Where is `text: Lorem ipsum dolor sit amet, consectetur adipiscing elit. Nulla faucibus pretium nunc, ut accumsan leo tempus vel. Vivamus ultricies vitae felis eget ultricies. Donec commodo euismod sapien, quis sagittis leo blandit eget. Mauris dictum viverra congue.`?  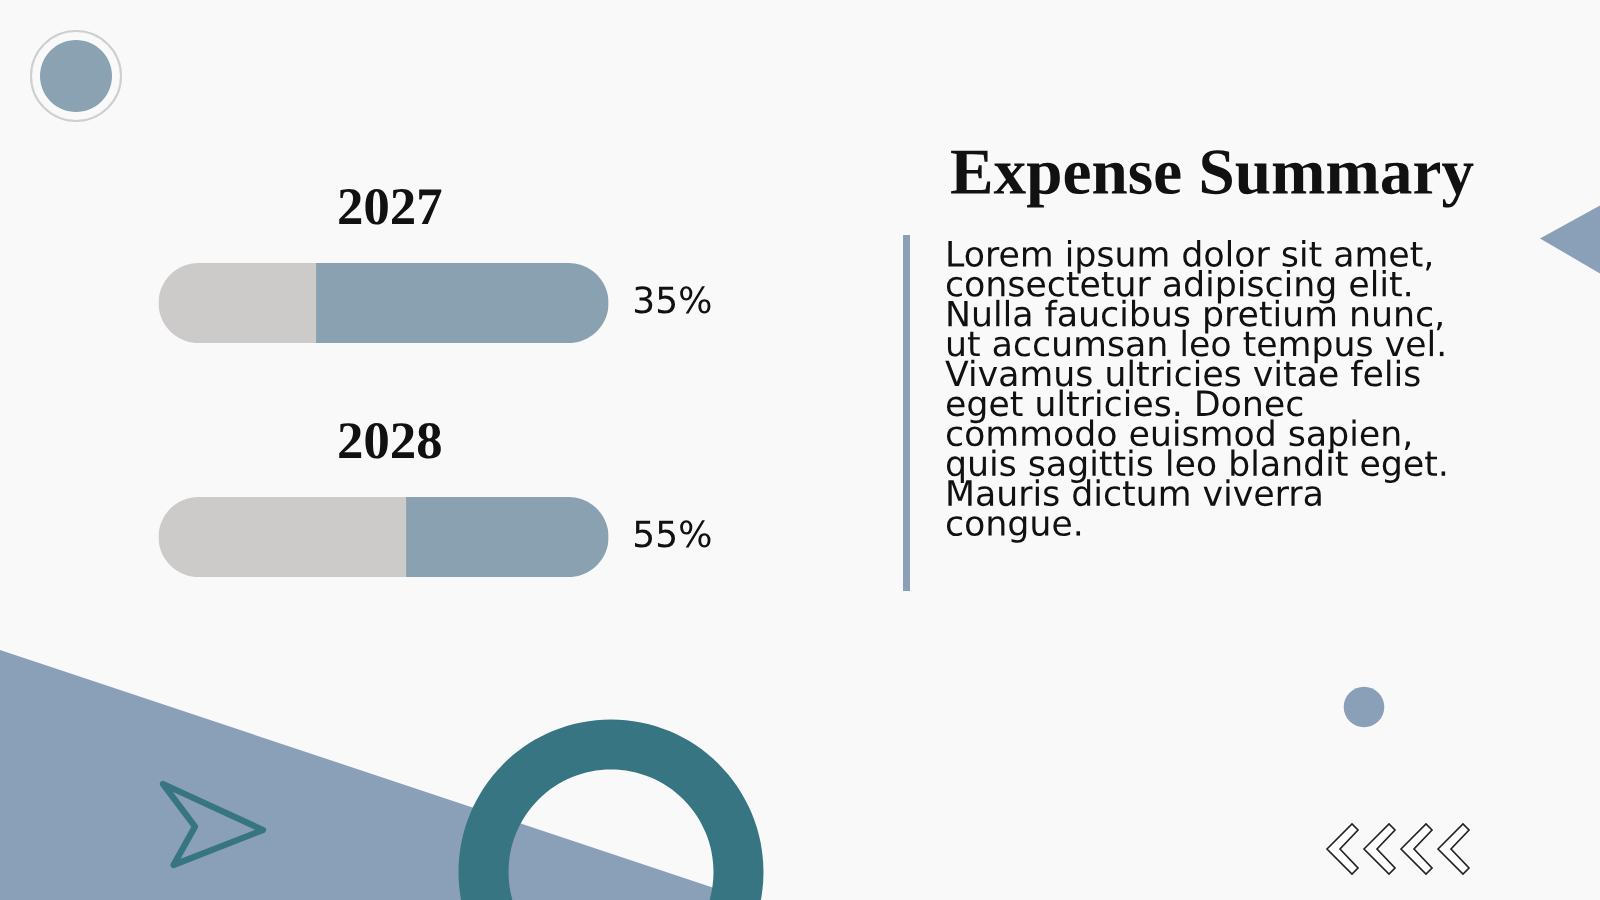
text: Lorem ipsum dolor sit amet, consectetur adipiscing elit. Nulla faucibus pretium nunc, ut accumsan leo tempus vel. Vivamus ultricies vitae felis eget ultricies. Donec commodo euismod sapien, quis sagittis leo blandit eget. Mauris dictum viverra congue. is located at coordinates (1195, 391).